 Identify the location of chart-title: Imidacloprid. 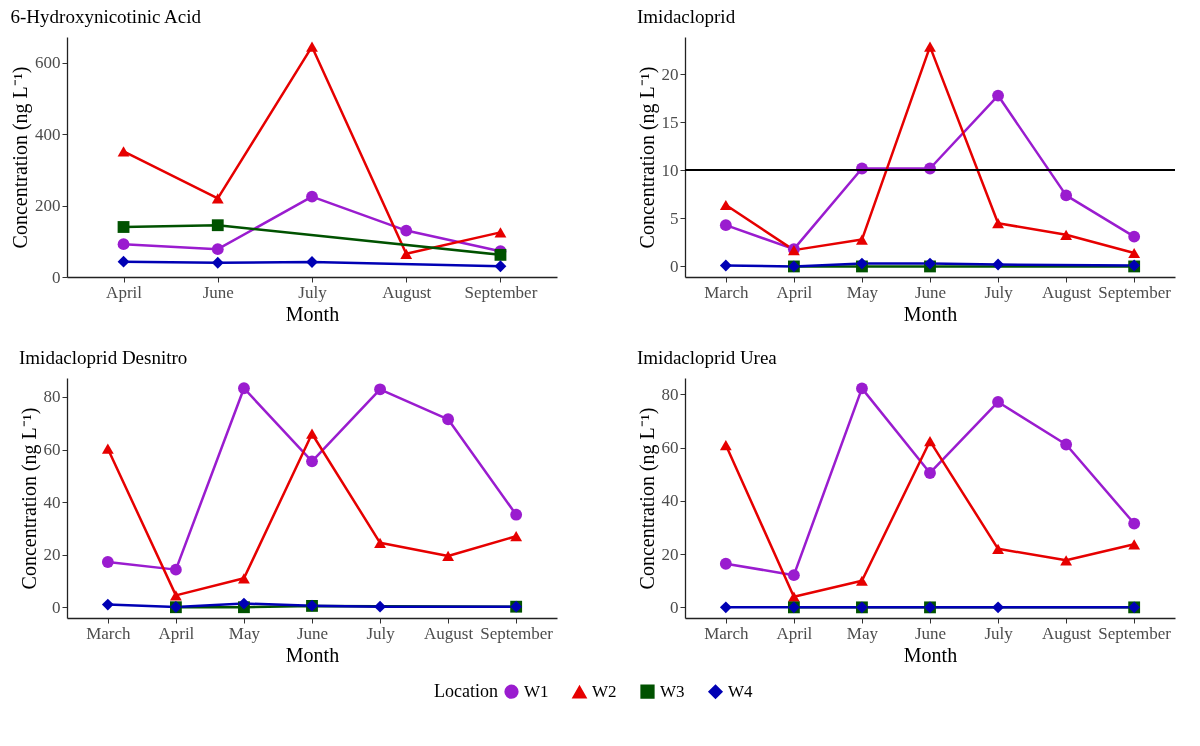
(686, 16).